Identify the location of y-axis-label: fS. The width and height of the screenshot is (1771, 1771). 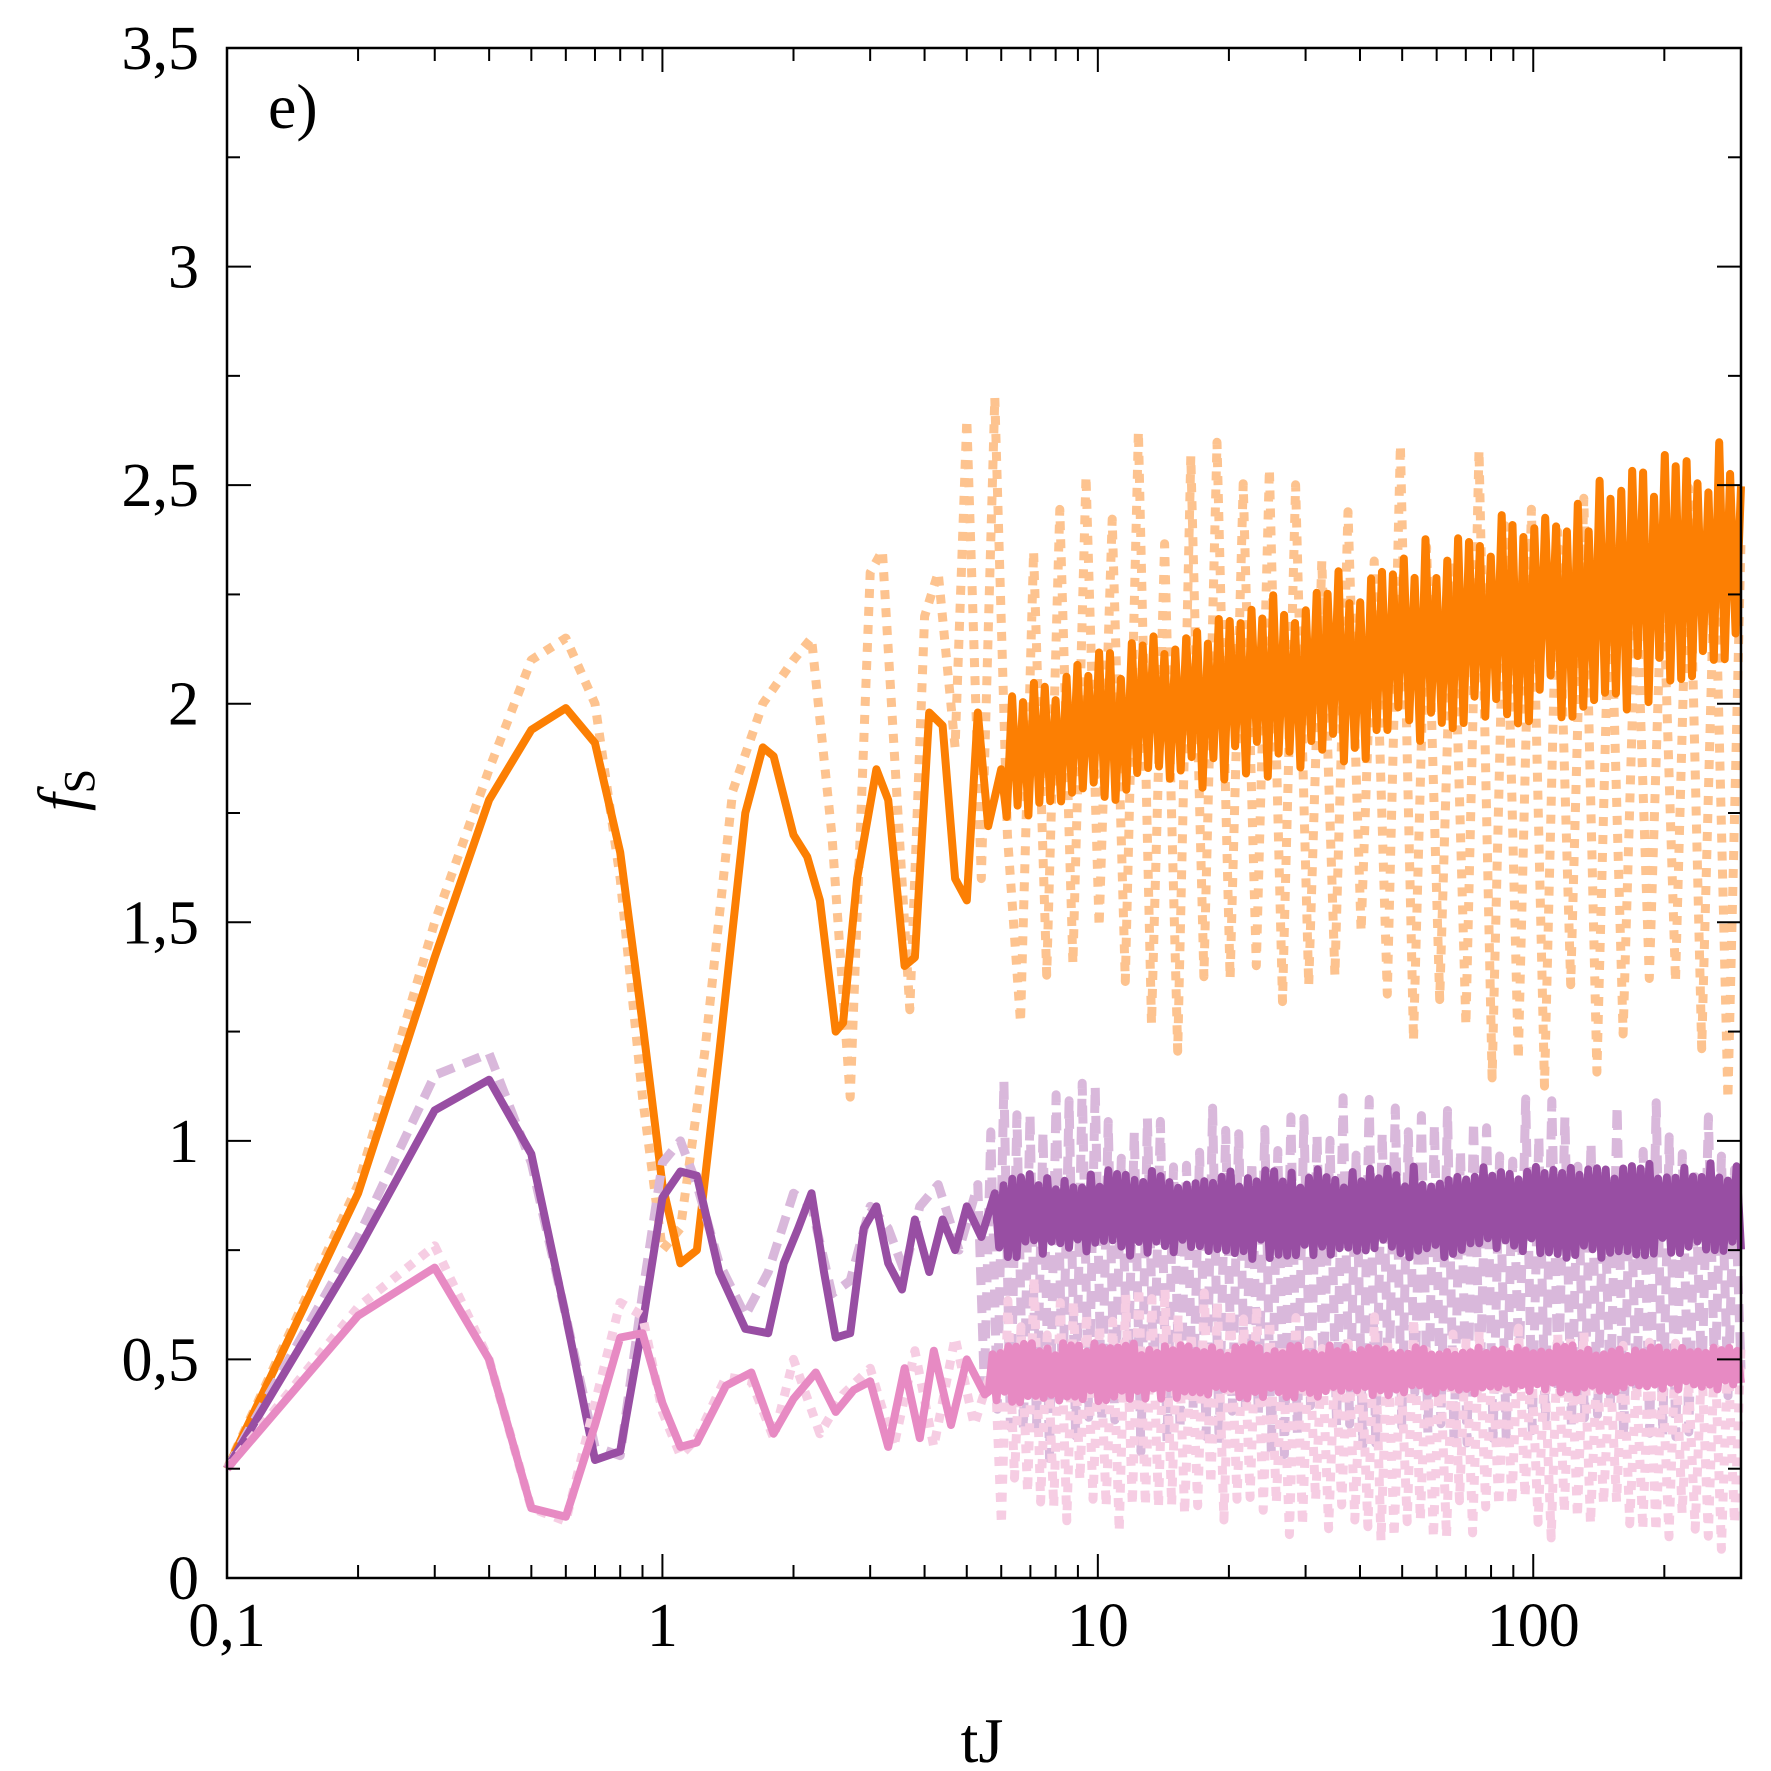
(64, 790).